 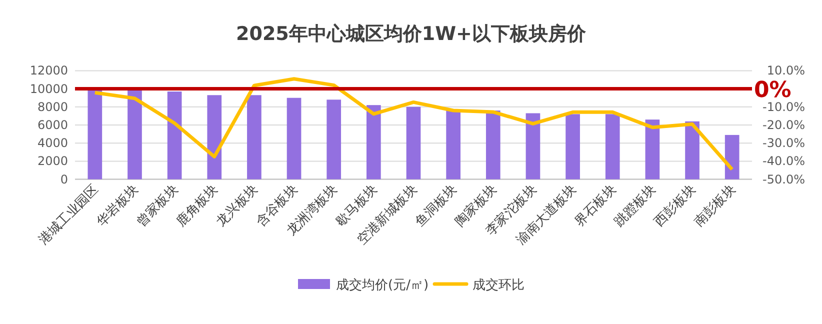 I want to click on y2-tick-label: -30.0%, so click(x=783, y=143).